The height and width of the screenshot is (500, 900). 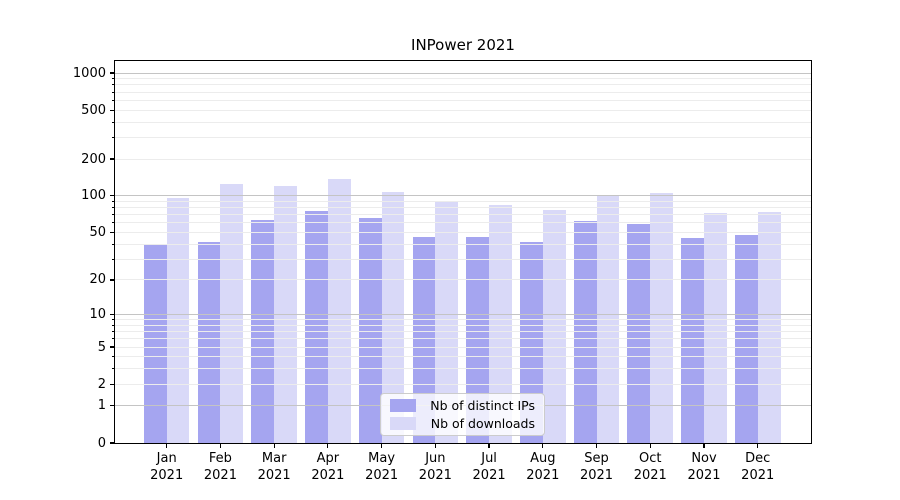 What do you see at coordinates (93, 196) in the screenshot?
I see `y-tick-label-100: 100` at bounding box center [93, 196].